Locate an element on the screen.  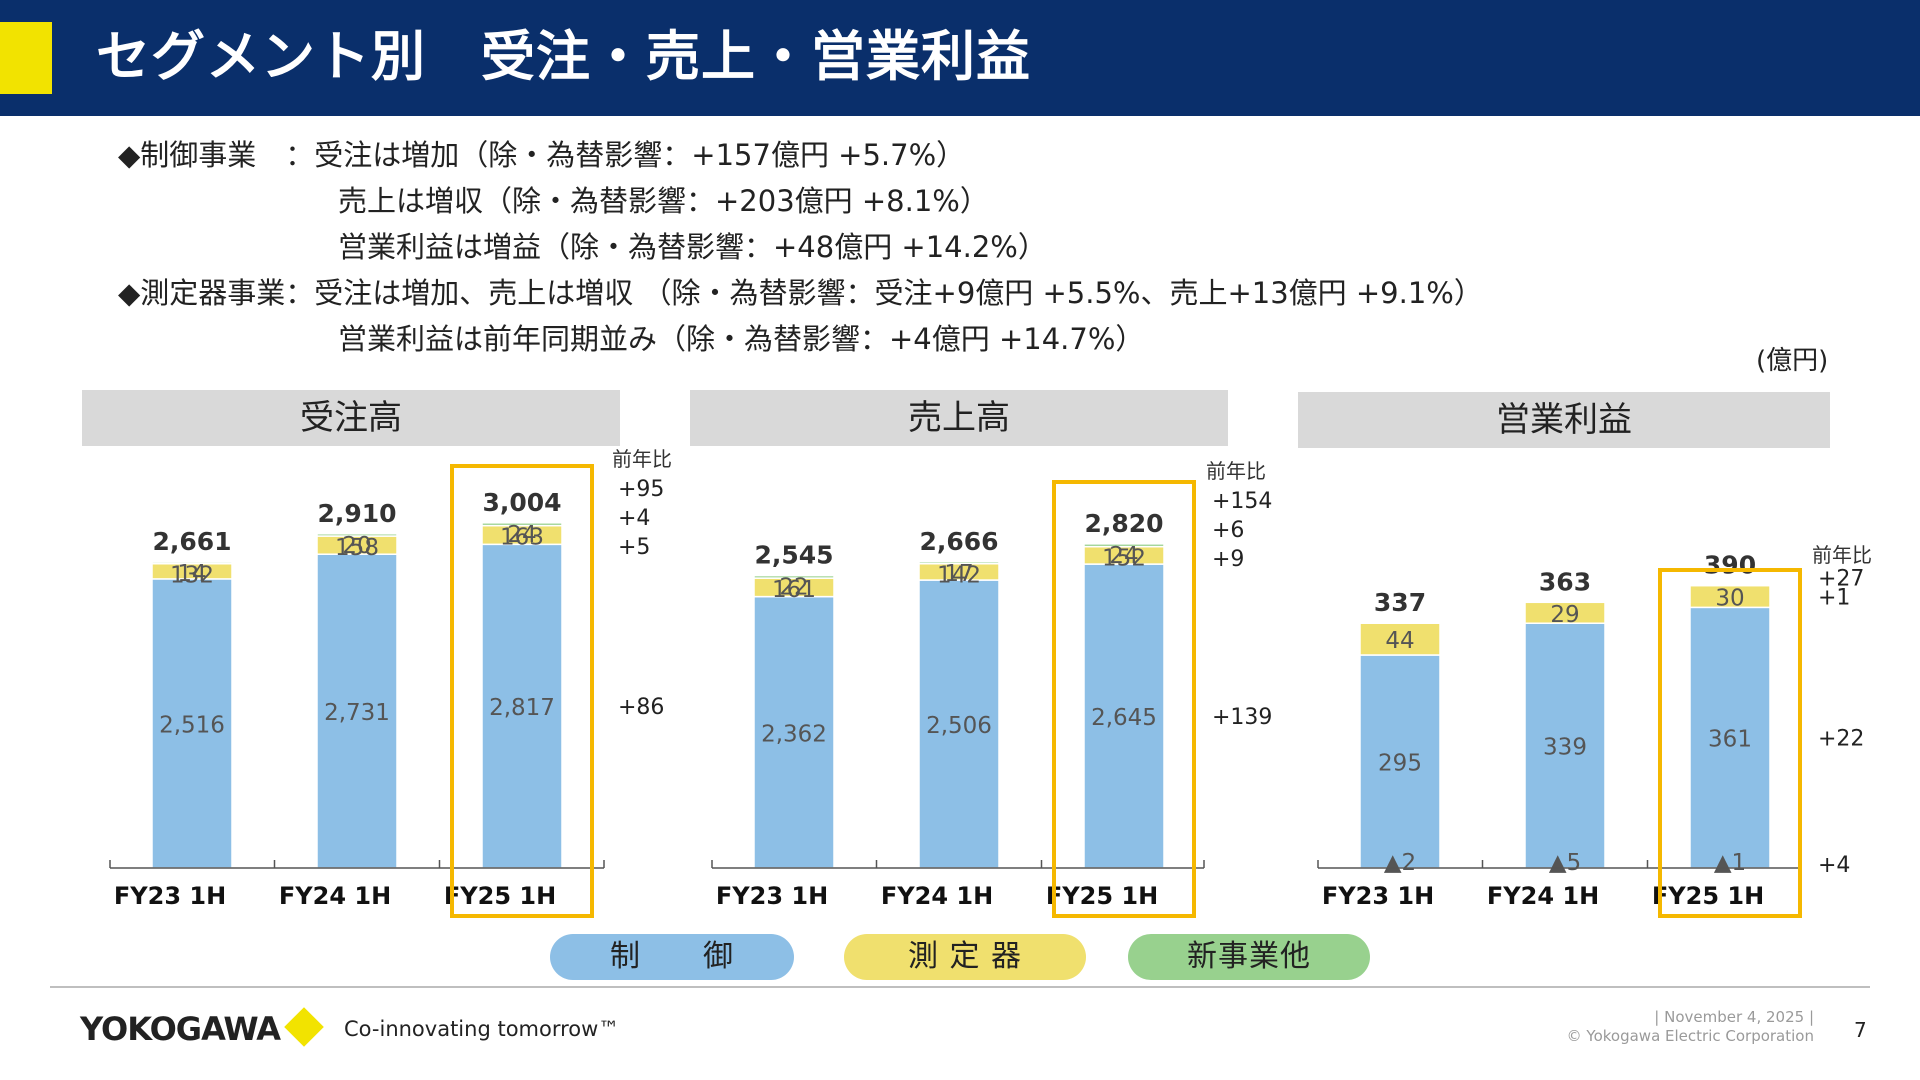
total-value-label: 2,545 is located at coordinates (793, 555).